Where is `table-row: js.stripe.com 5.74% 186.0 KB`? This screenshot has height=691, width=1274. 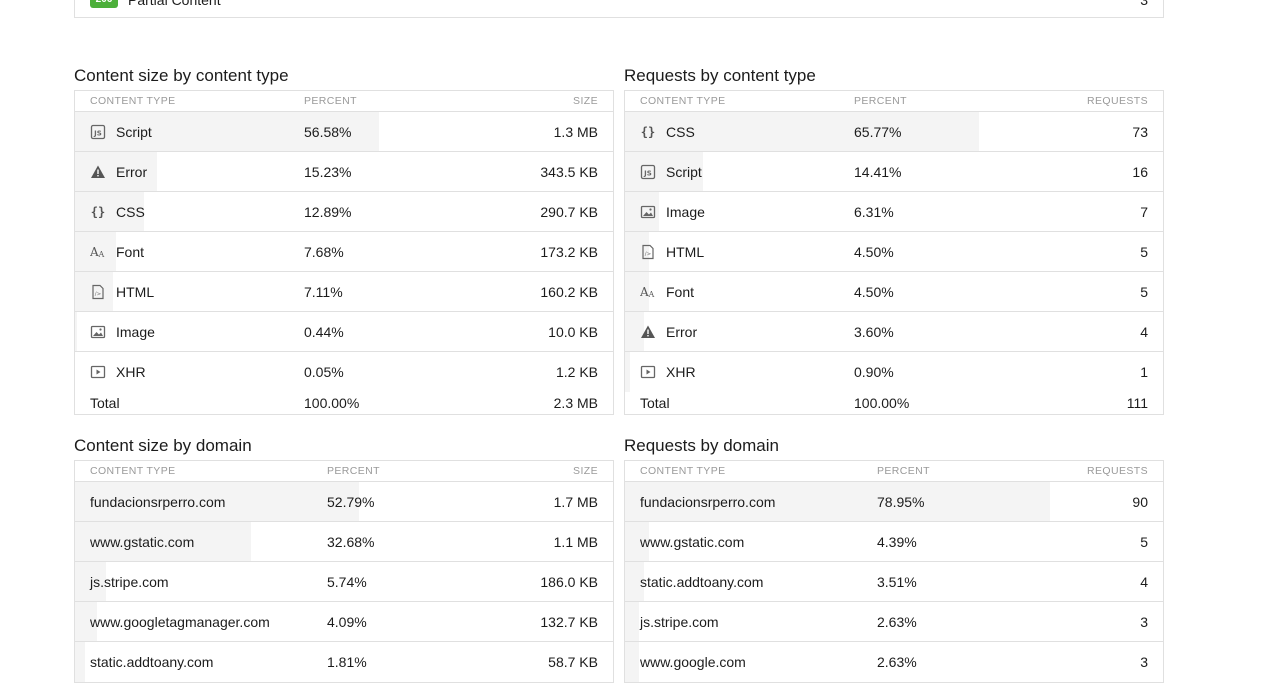 table-row: js.stripe.com 5.74% 186.0 KB is located at coordinates (344, 582).